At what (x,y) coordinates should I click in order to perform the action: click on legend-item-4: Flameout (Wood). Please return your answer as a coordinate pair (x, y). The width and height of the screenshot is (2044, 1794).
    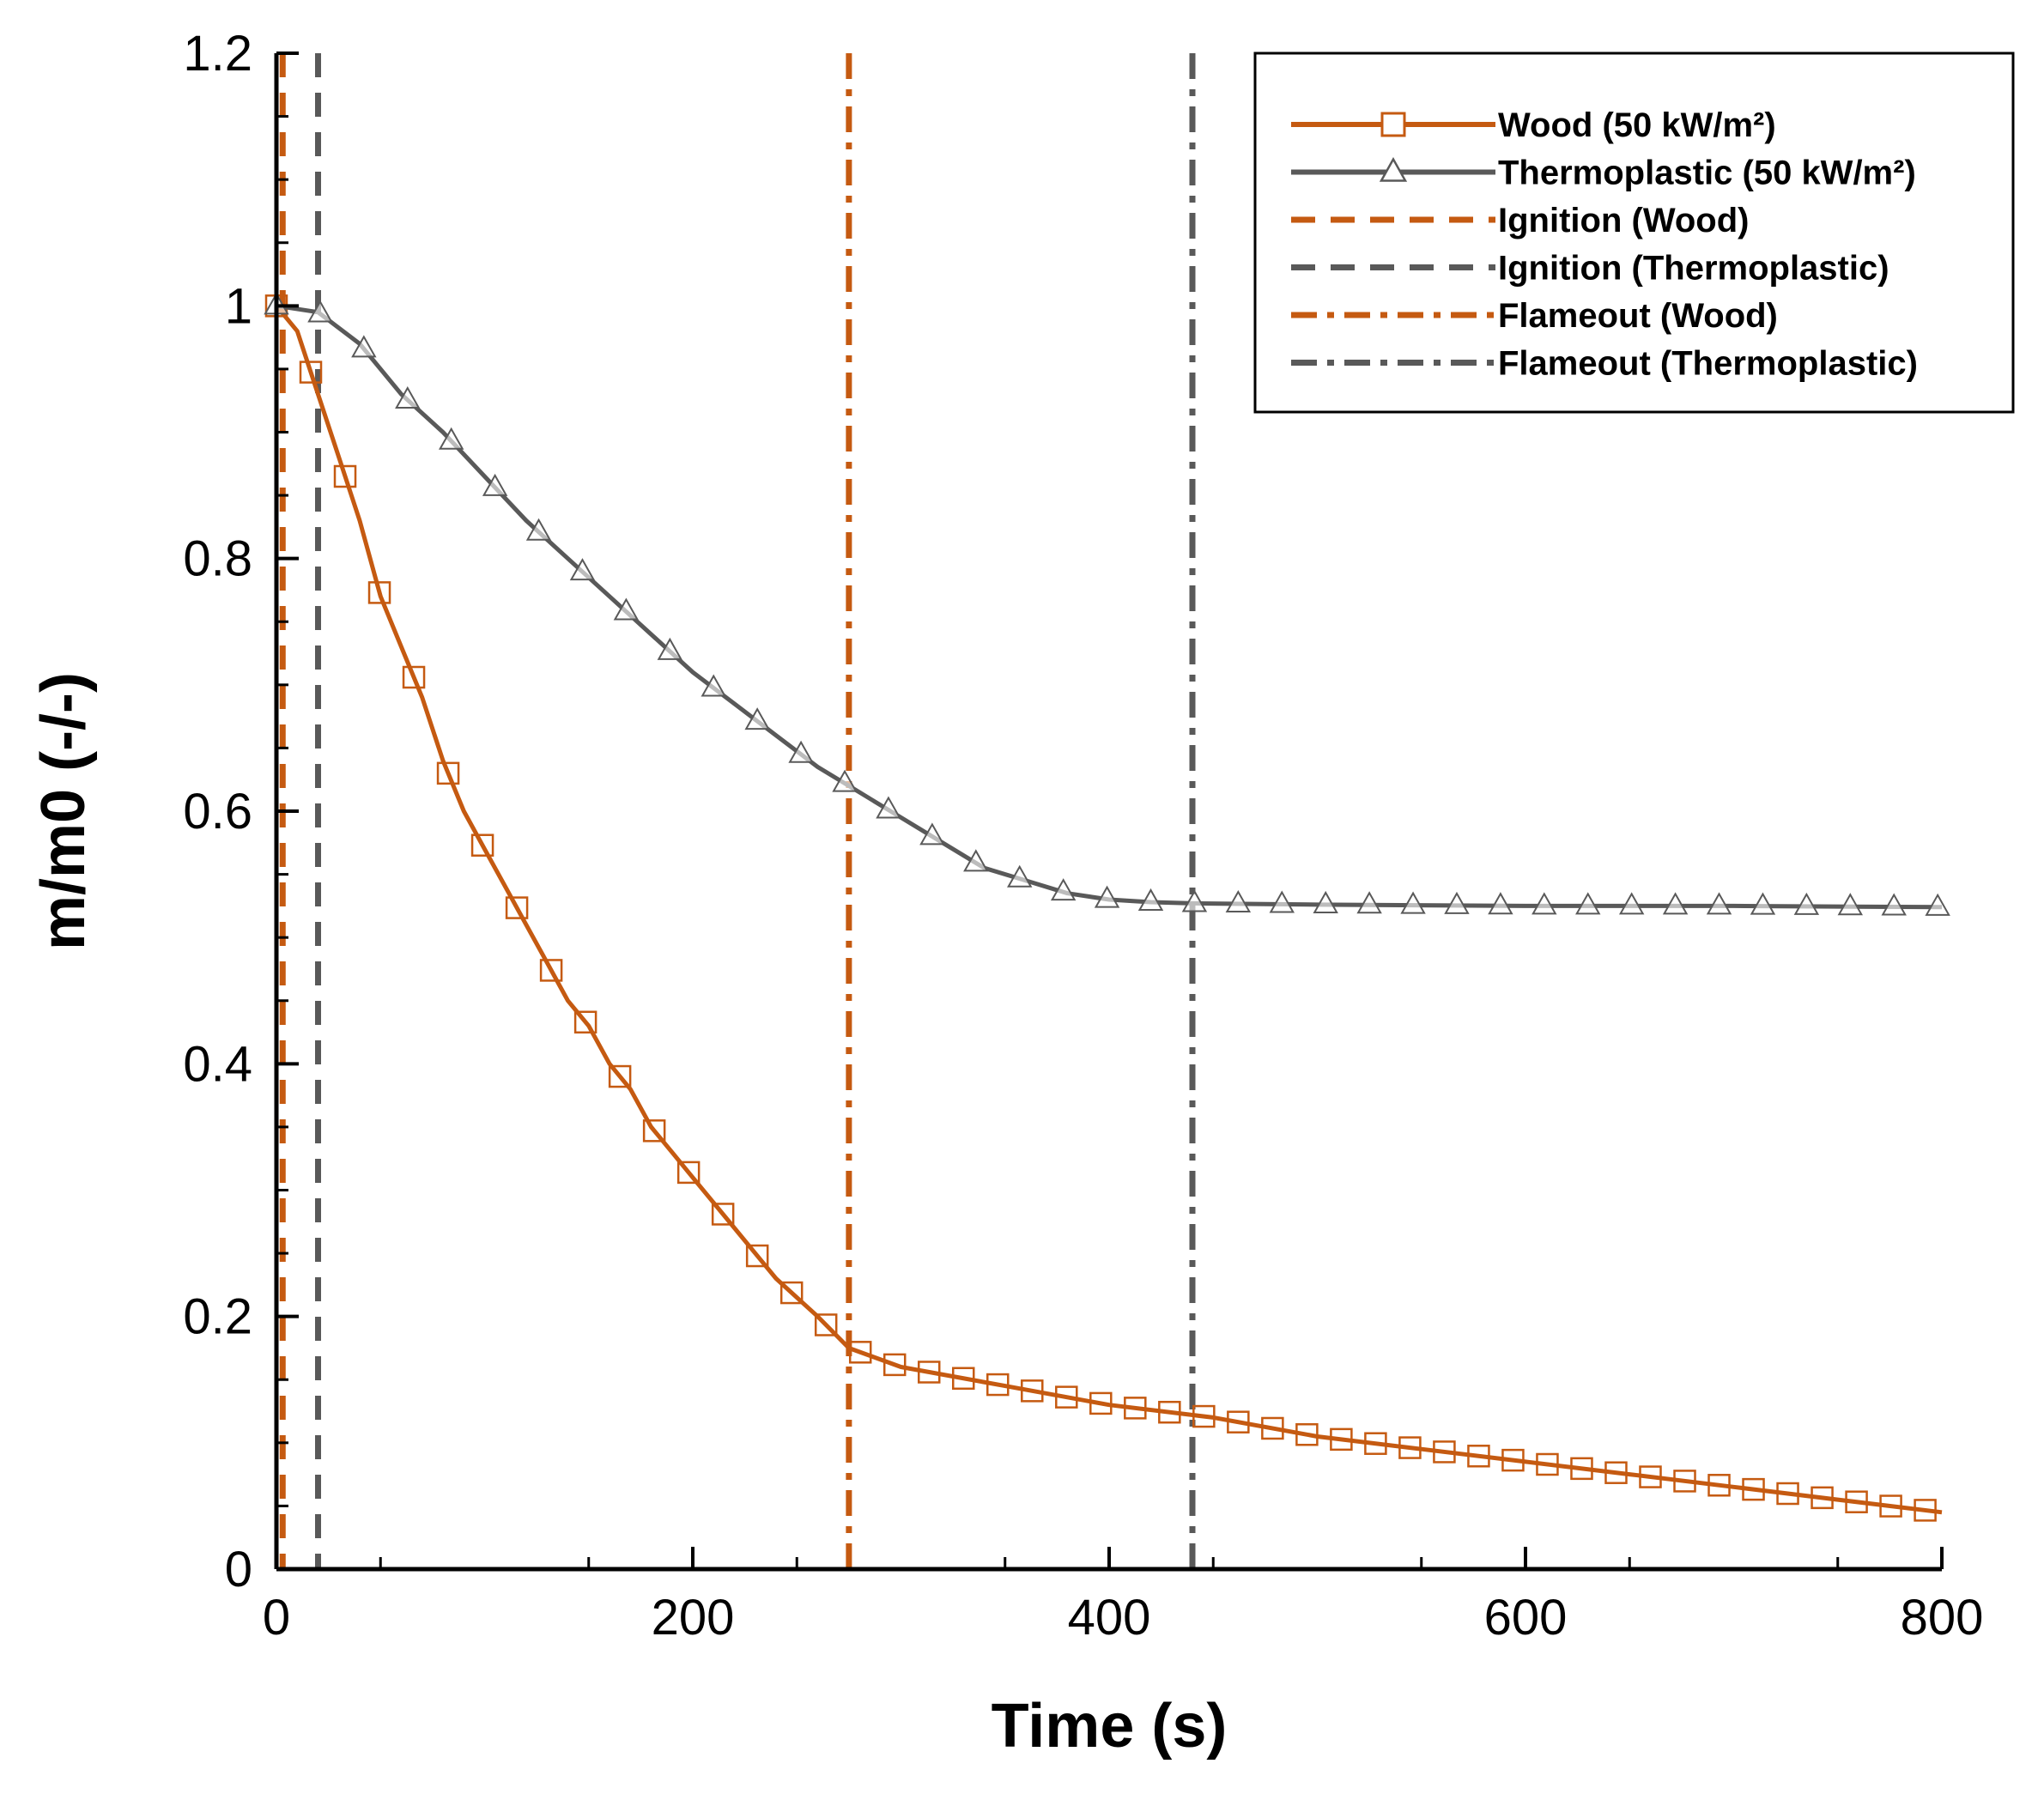
    Looking at the image, I should click on (1534, 316).